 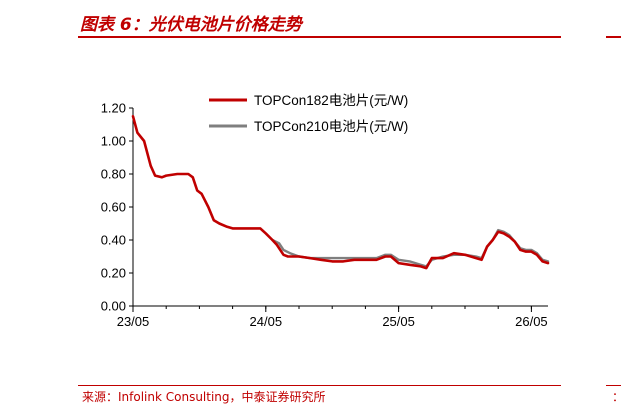 I want to click on x-tick-label: 24/05, so click(x=266, y=321).